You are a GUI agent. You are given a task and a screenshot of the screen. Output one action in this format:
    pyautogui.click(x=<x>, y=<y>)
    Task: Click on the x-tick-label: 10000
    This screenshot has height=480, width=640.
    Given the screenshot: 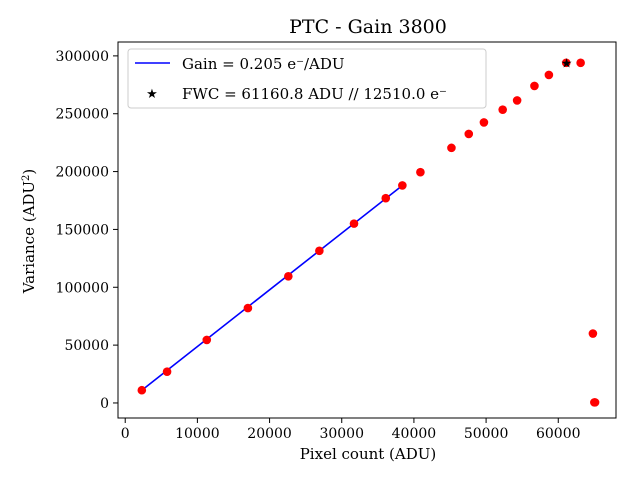 What is the action you would take?
    pyautogui.click(x=197, y=434)
    